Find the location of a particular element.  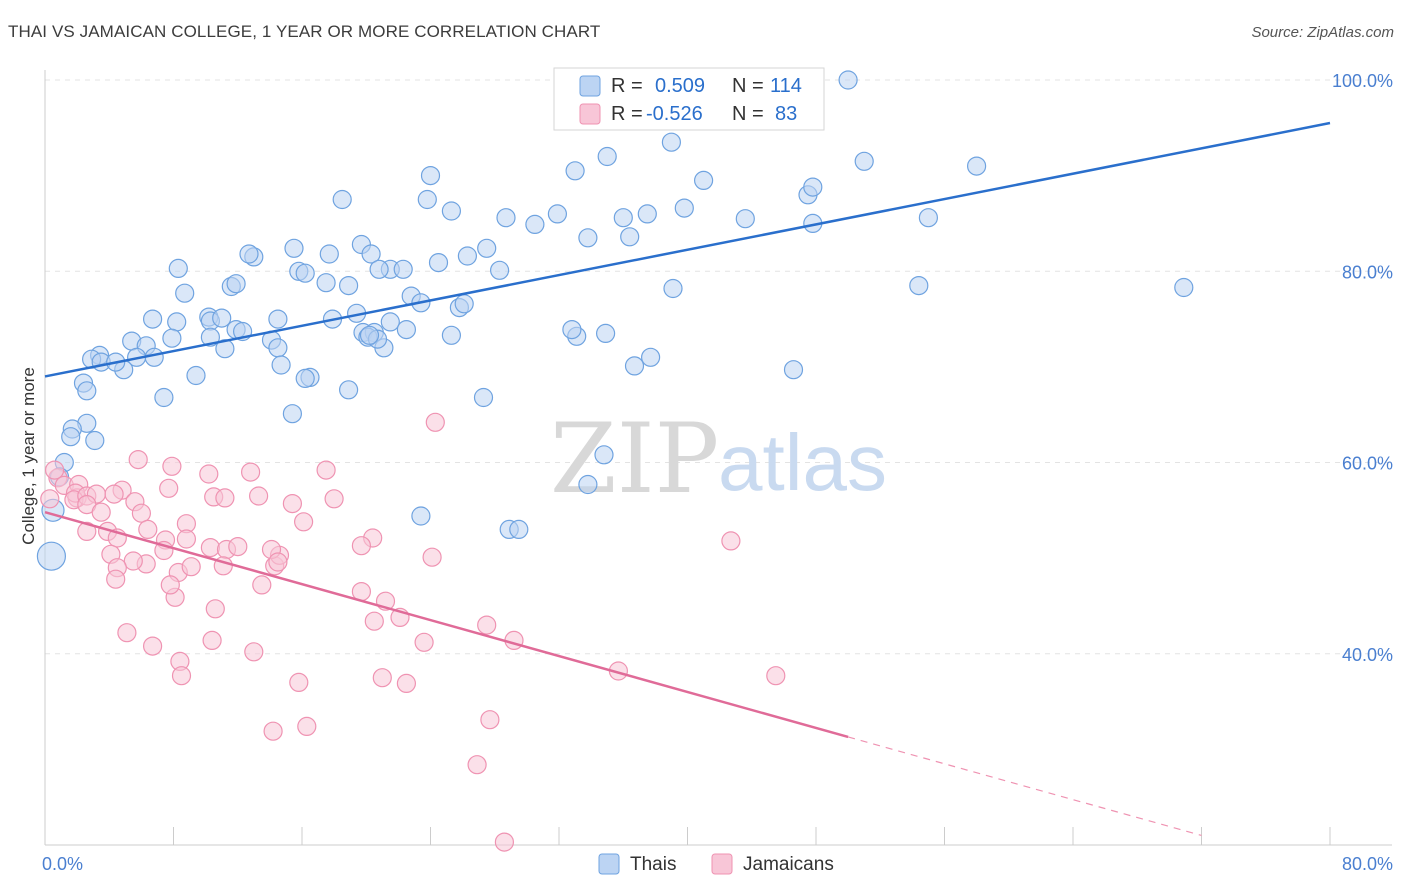

watermark: ZIP atlas is located at coordinates (718, 459).